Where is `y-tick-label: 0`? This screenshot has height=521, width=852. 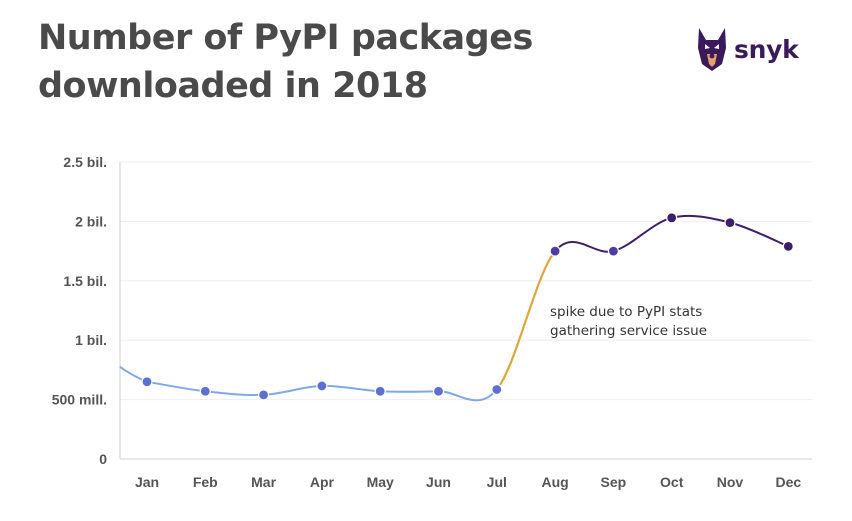 y-tick-label: 0 is located at coordinates (103, 459).